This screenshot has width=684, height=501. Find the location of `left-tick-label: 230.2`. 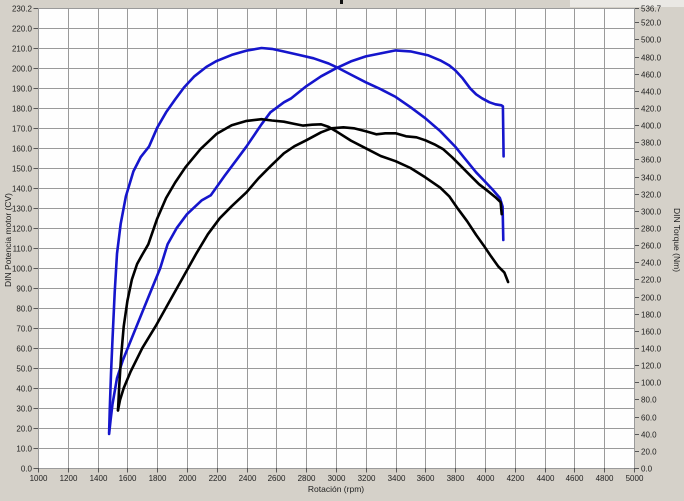

left-tick-label: 230.2 is located at coordinates (22, 8).